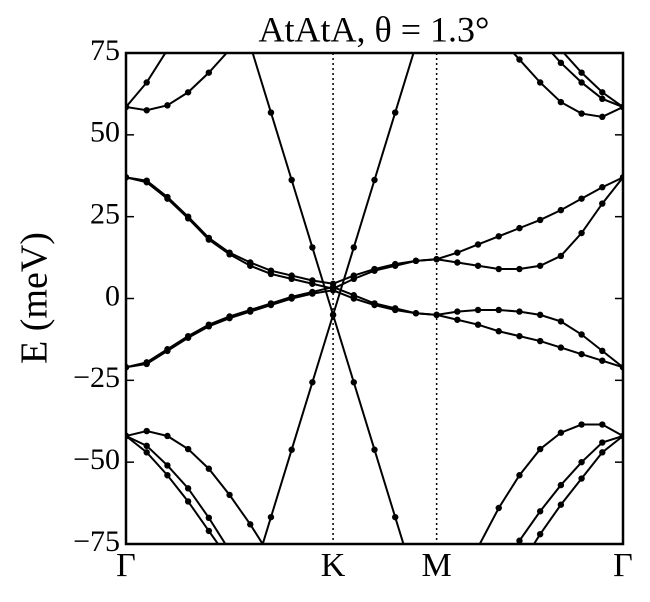 The height and width of the screenshot is (602, 650). I want to click on y-tick-label: −50, so click(96, 459).